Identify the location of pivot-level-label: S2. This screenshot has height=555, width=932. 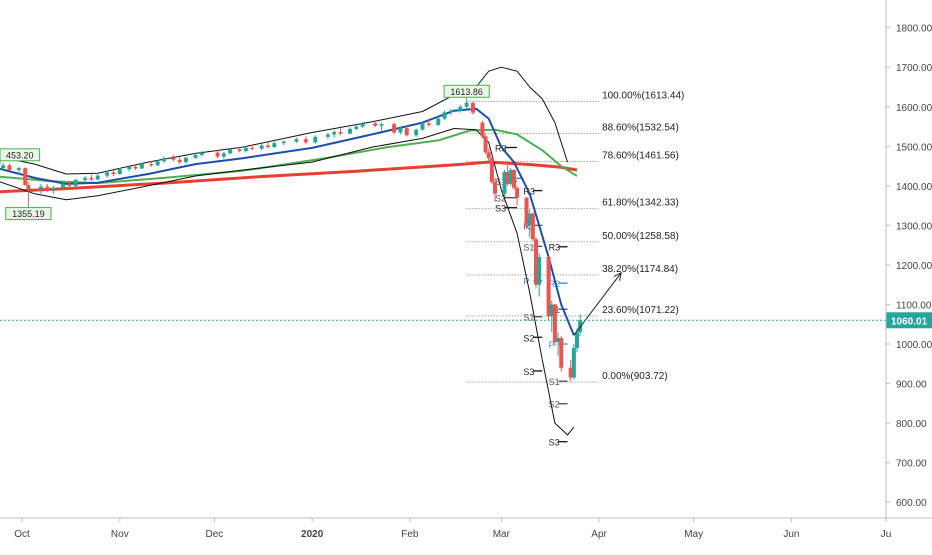
(554, 405).